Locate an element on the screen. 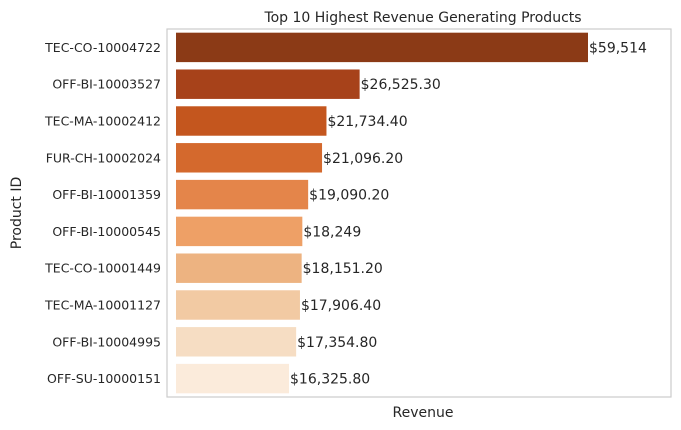  data-label: $17,354.80 is located at coordinates (337, 343).